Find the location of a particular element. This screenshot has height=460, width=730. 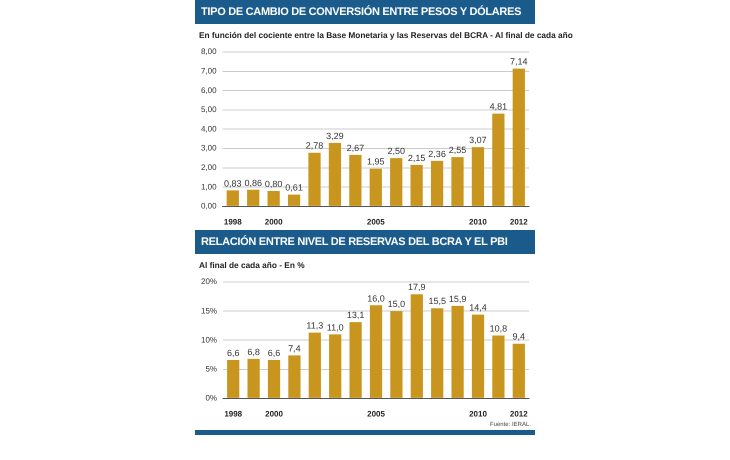

data-label: 11,3 is located at coordinates (315, 325).